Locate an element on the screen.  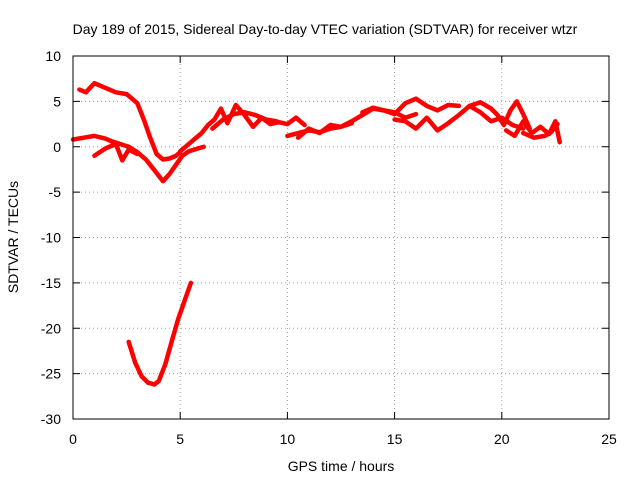
x-tick-label: 20 is located at coordinates (502, 439).